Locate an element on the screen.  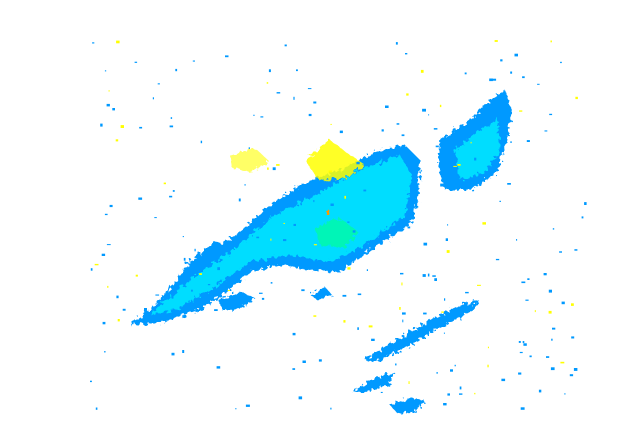
southeast-echo-bands is located at coordinates (349, 350).